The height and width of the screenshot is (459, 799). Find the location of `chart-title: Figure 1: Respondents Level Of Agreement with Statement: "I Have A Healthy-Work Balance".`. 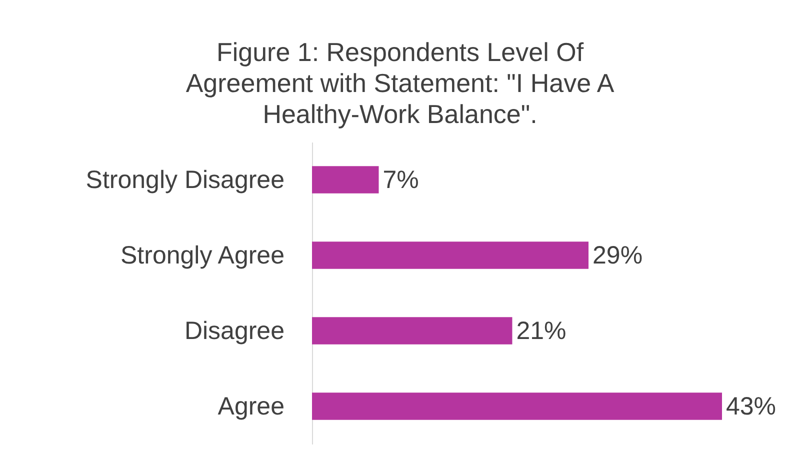

chart-title: Figure 1: Respondents Level Of Agreement with Statement: "I Have A Healthy-Work Balance". is located at coordinates (400, 83).